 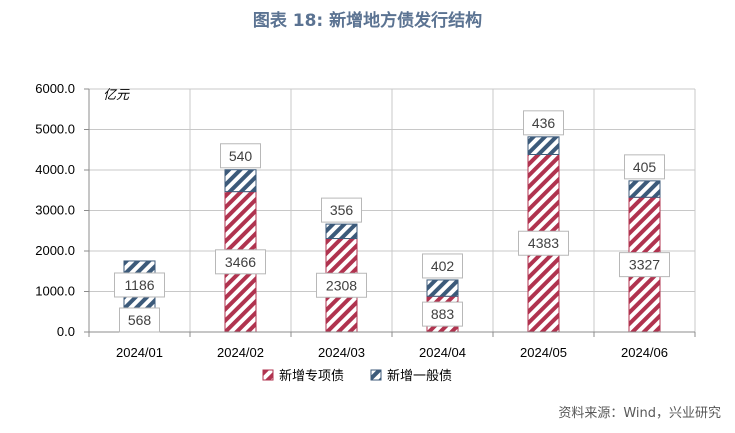 What do you see at coordinates (311, 376) in the screenshot?
I see `legend-label: 新增专项债` at bounding box center [311, 376].